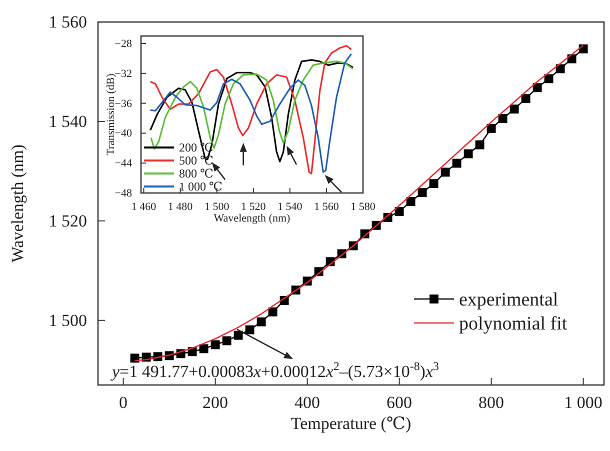 The width and height of the screenshot is (610, 451). What do you see at coordinates (144, 206) in the screenshot?
I see `x-tick-label: 1 460` at bounding box center [144, 206].